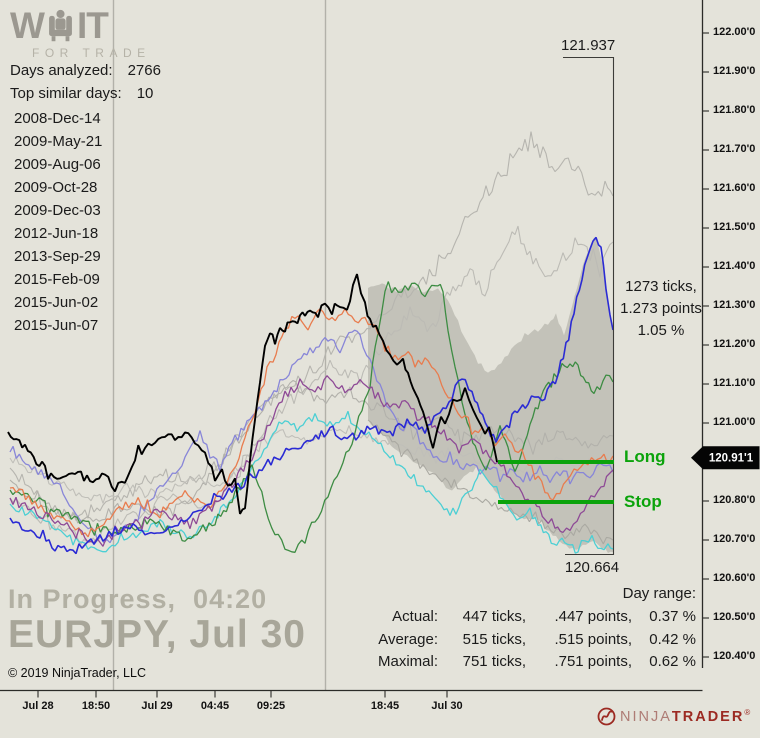 Image resolution: width=760 pixels, height=738 pixels. Describe the element at coordinates (734, 71) in the screenshot. I see `price-axis-label: 121.90'0` at that location.